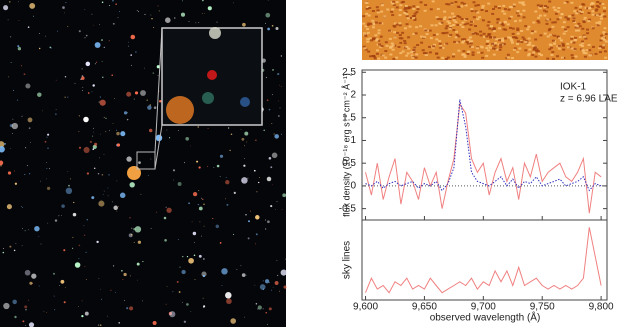 This screenshot has height=332, width=636. I want to click on y-axis-label: sky lines, so click(347, 260).